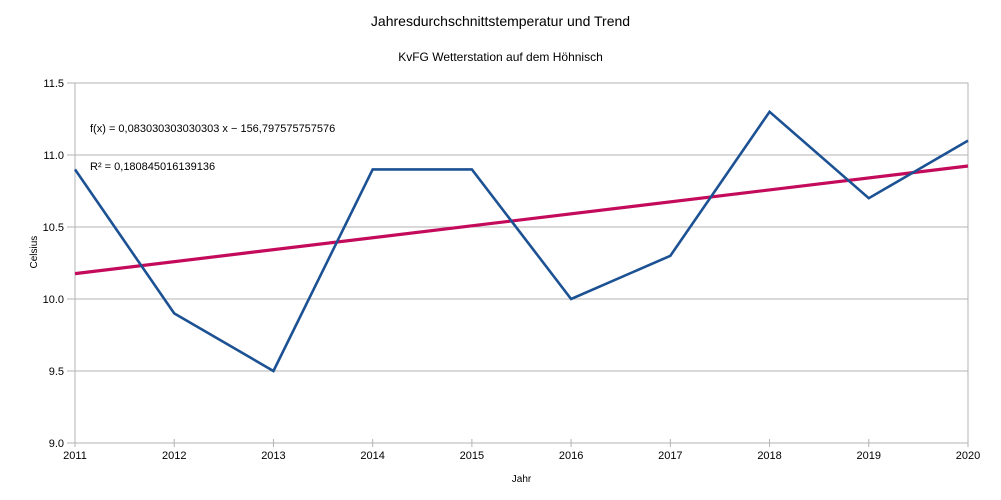  Describe the element at coordinates (53, 300) in the screenshot. I see `y-tick-label: 10.0` at that location.